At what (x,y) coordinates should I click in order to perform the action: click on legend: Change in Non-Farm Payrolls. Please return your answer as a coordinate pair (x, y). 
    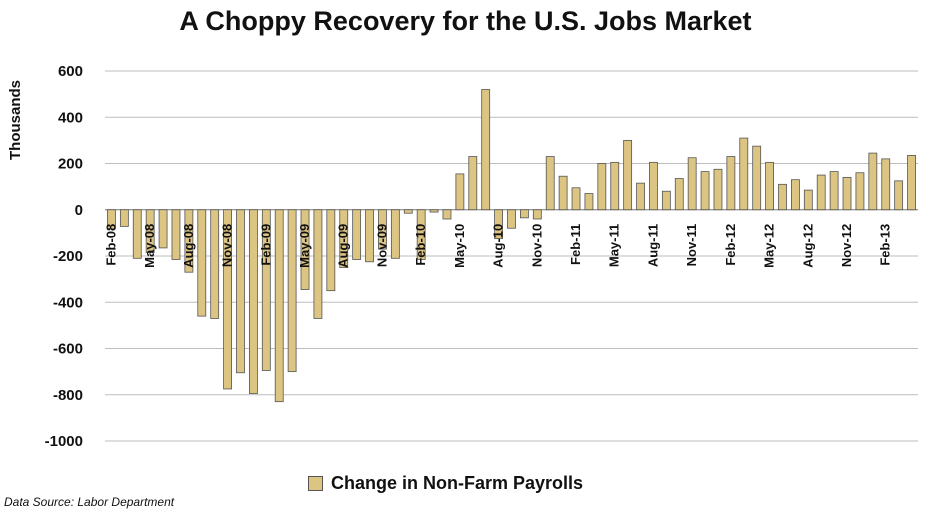
    Looking at the image, I should click on (445, 483).